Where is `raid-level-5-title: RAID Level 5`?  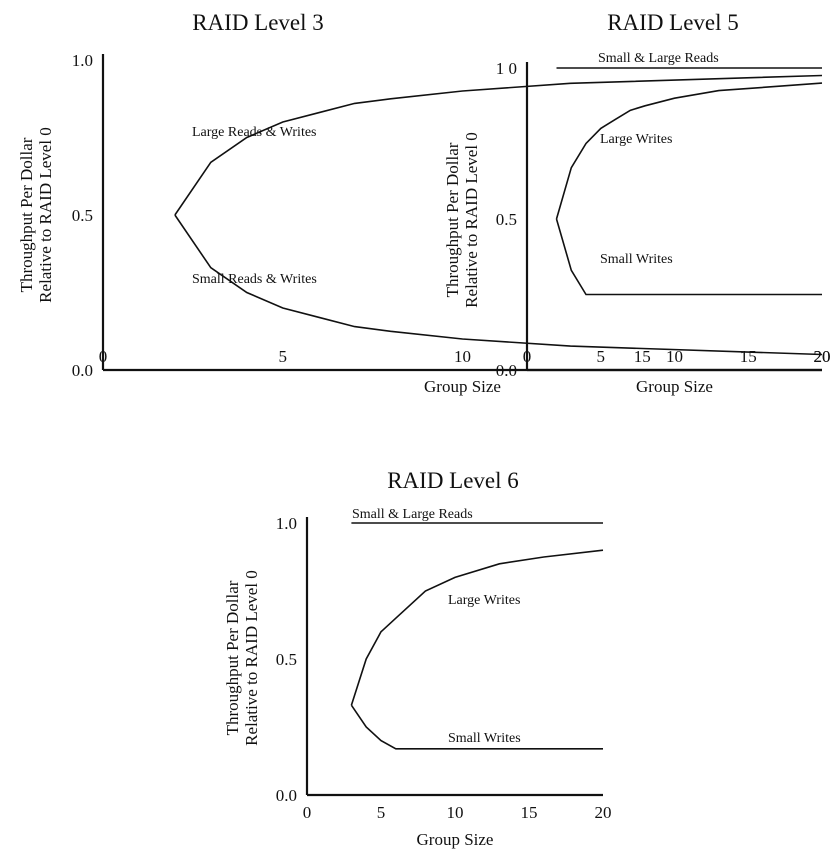
raid-level-5-title: RAID Level 5 is located at coordinates (673, 22).